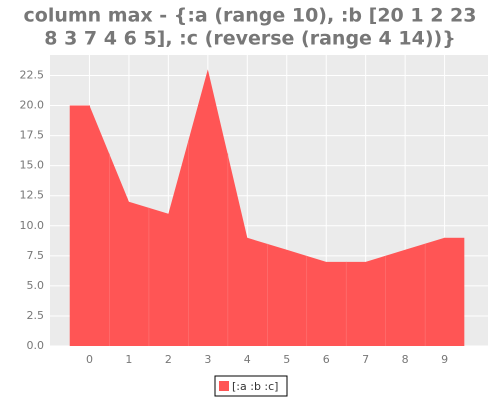  What do you see at coordinates (168, 359) in the screenshot?
I see `x-tick-label: 2` at bounding box center [168, 359].